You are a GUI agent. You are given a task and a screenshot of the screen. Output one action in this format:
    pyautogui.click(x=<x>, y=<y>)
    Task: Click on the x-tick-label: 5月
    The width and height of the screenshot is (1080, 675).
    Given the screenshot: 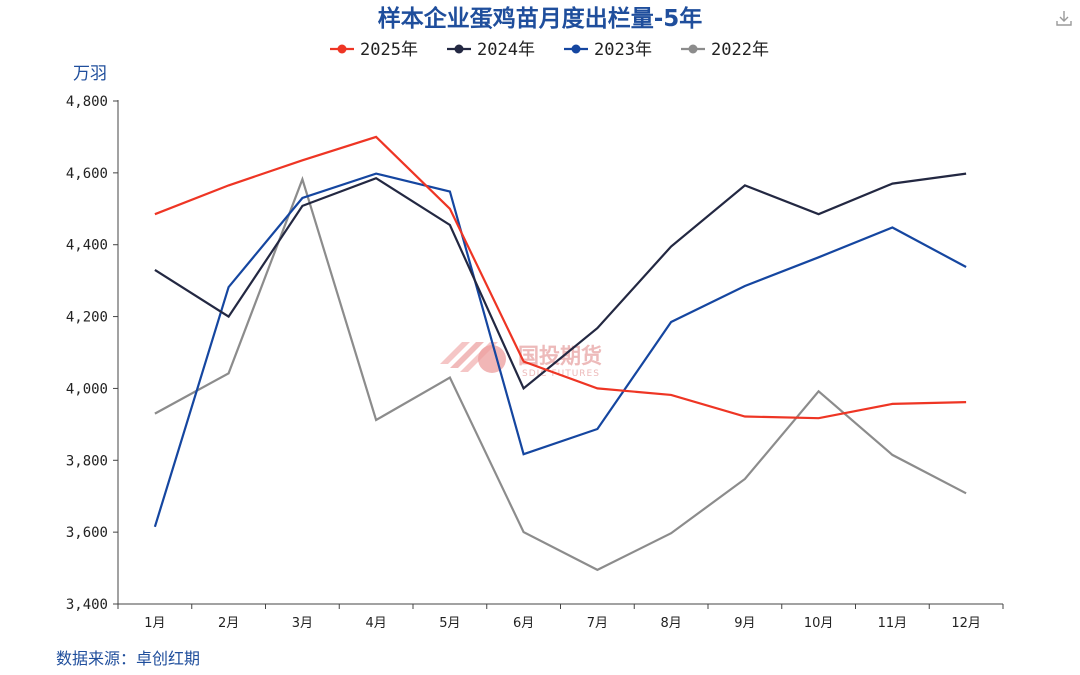 What is the action you would take?
    pyautogui.click(x=449, y=623)
    